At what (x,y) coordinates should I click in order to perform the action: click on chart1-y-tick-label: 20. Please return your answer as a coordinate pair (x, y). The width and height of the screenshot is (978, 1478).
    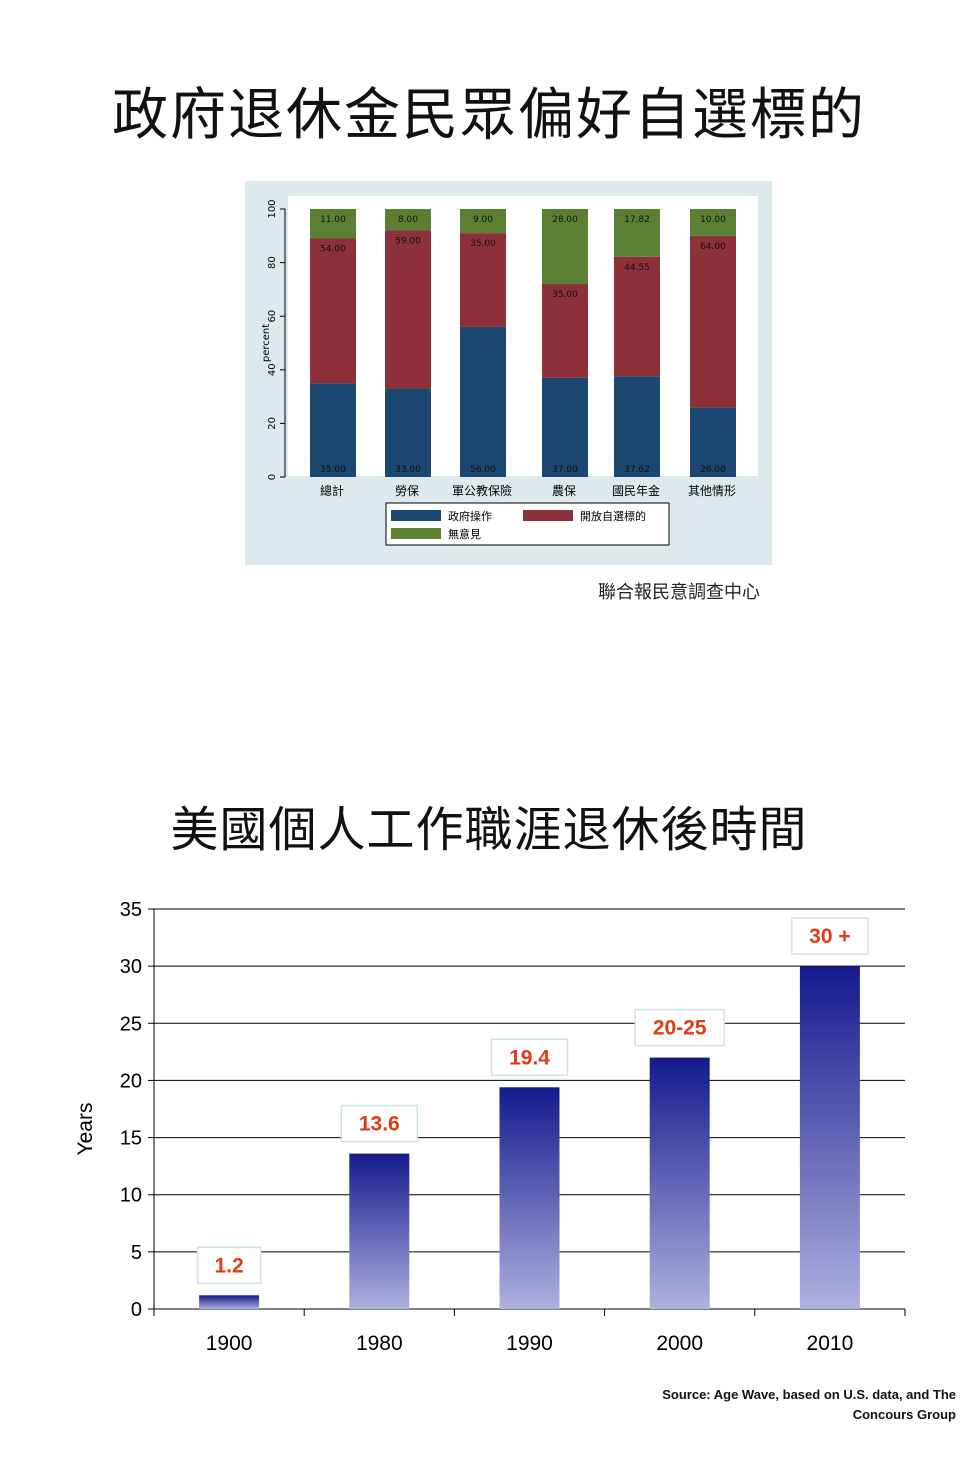
    Looking at the image, I should click on (272, 423).